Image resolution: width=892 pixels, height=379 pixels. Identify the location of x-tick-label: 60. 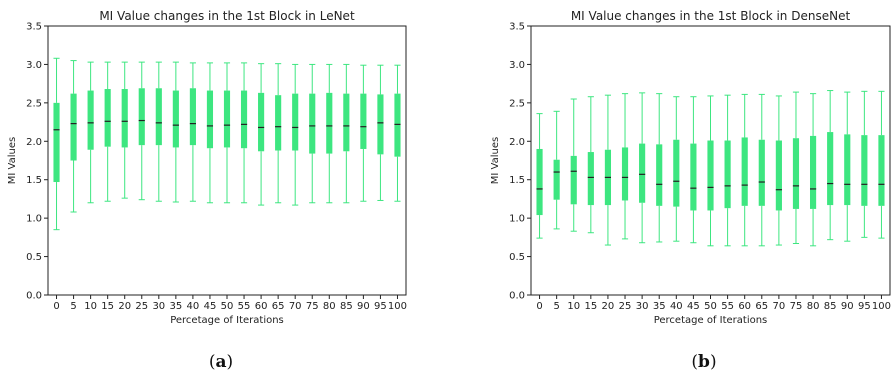
(744, 306).